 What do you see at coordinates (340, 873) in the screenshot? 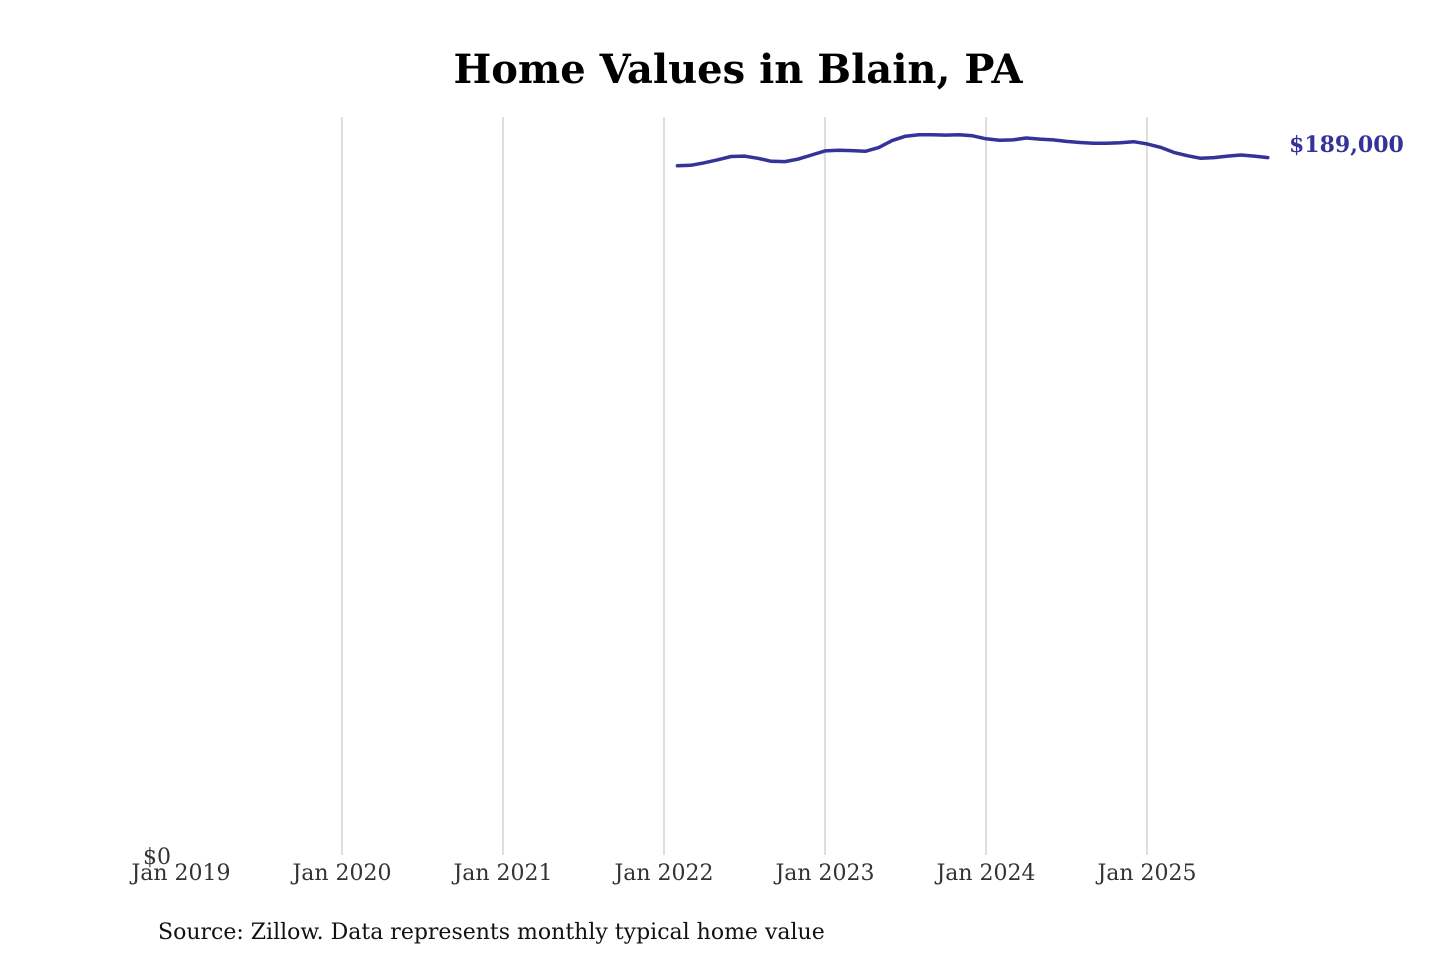
I see `x-tick-label: Jan 2020` at bounding box center [340, 873].